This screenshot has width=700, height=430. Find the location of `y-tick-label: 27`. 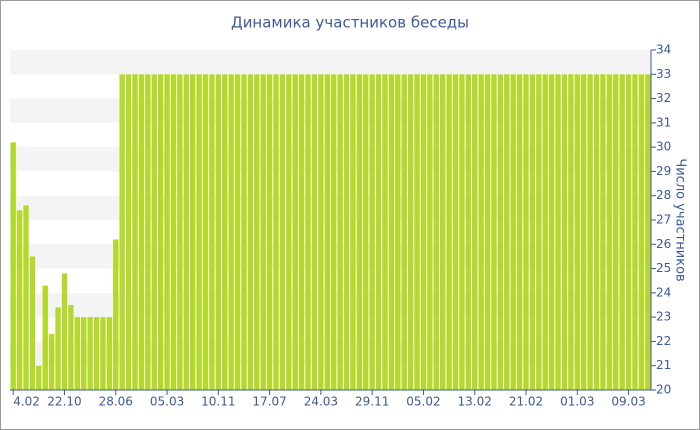

y-tick-label: 27 is located at coordinates (663, 220).